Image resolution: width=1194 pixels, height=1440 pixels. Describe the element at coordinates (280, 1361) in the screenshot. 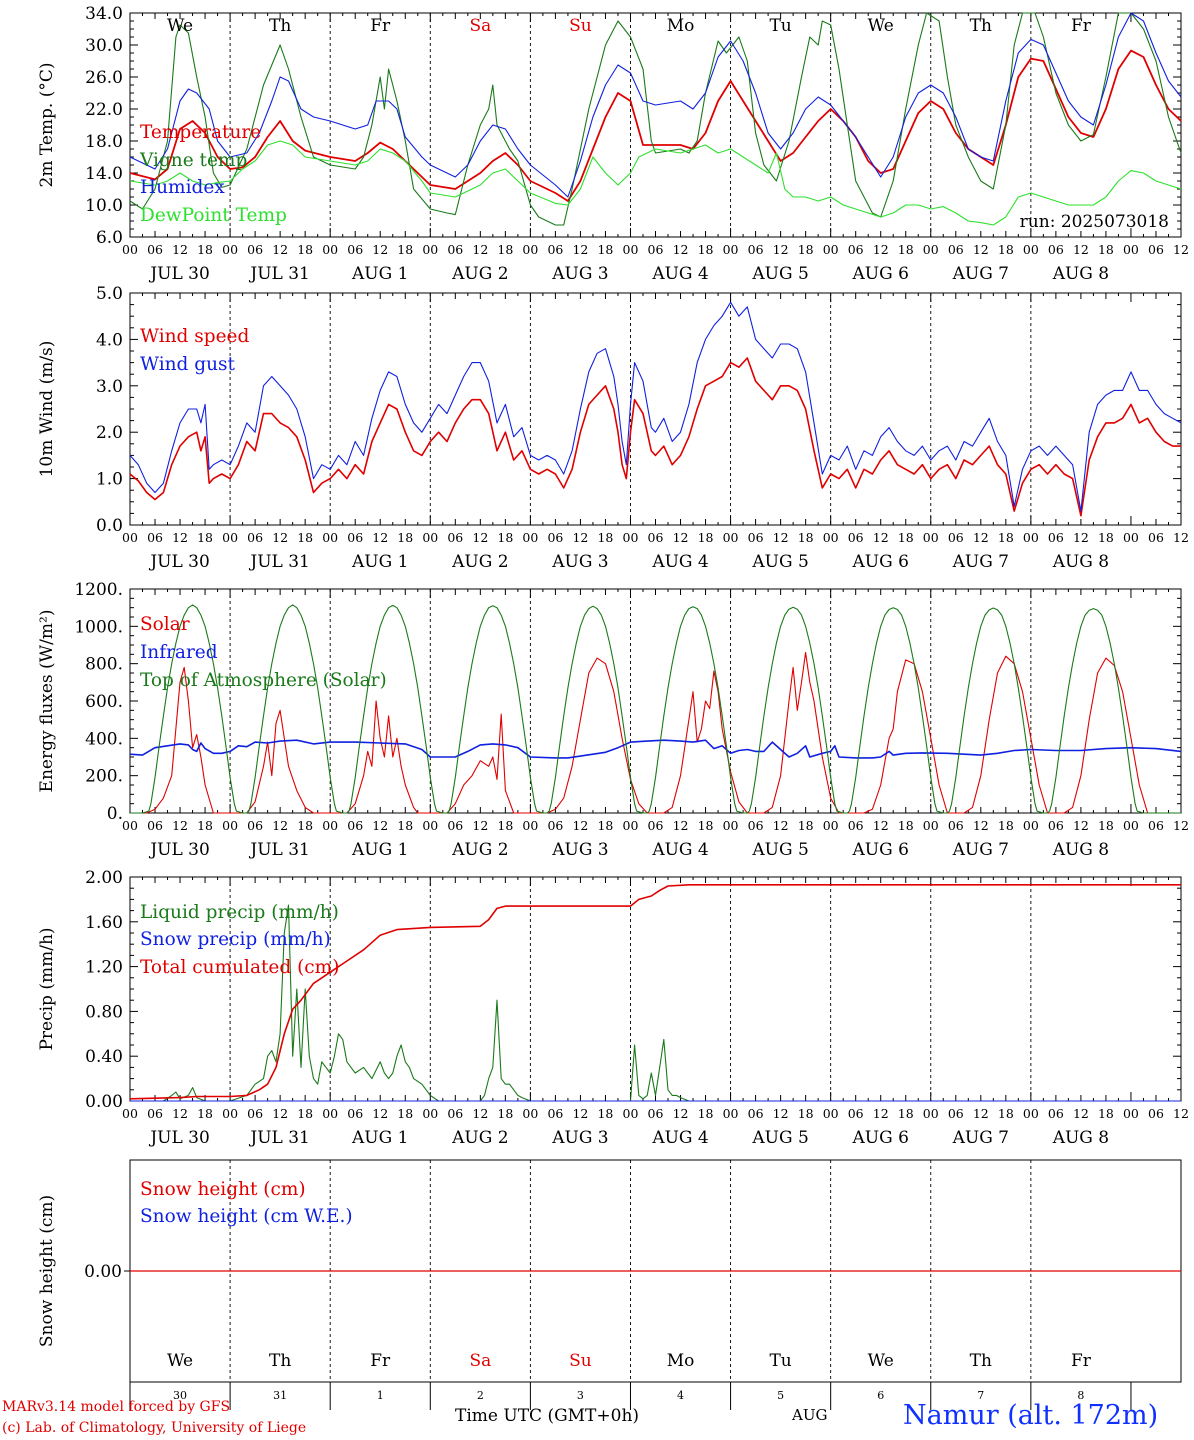

I see `weekday-label: Th` at that location.